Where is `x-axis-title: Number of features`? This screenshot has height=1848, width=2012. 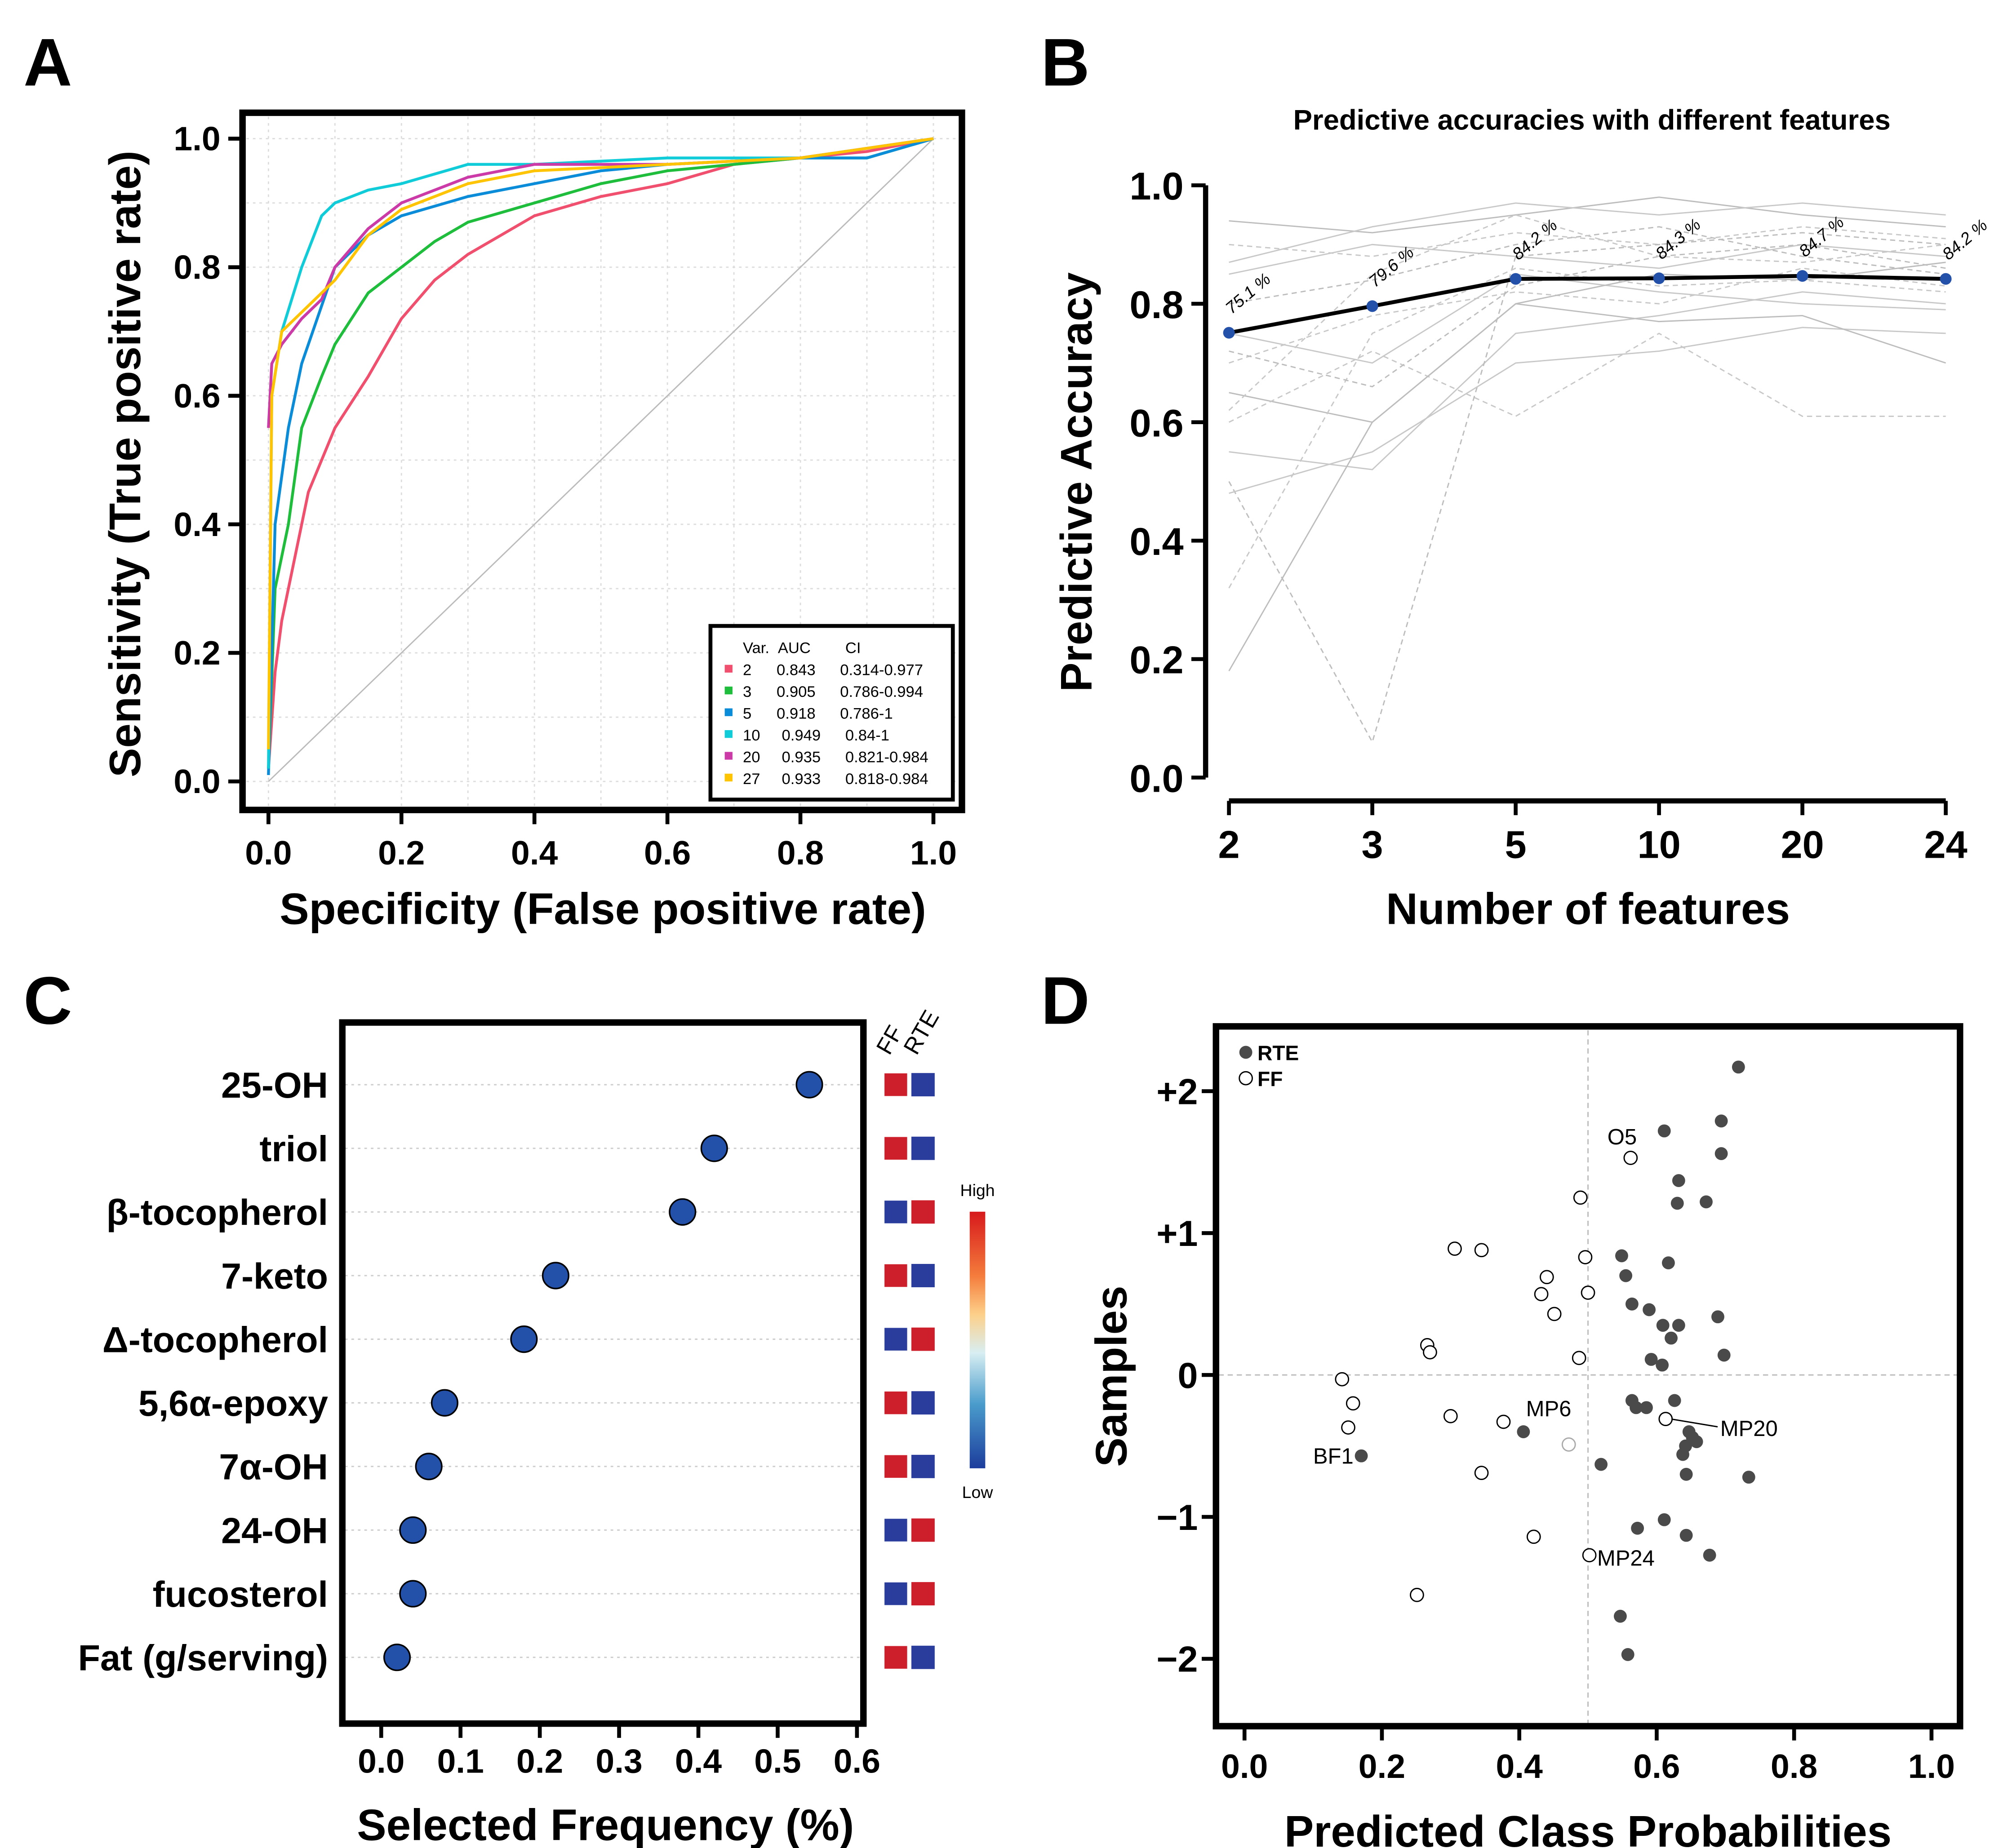
x-axis-title: Number of features is located at coordinates (1588, 909).